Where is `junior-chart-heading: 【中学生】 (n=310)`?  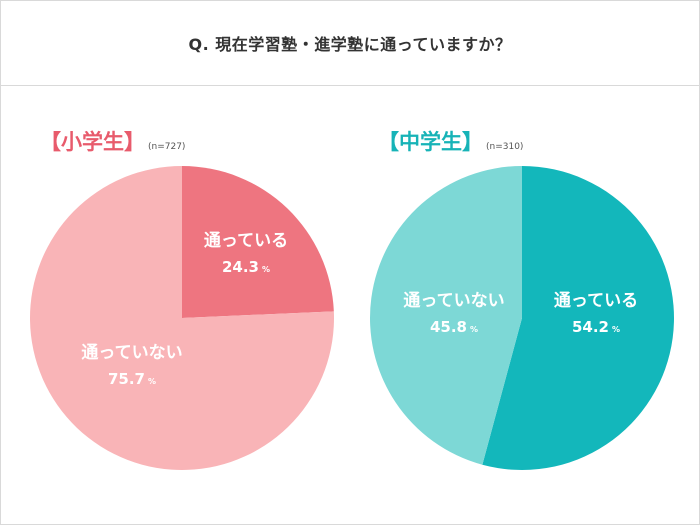
junior-chart-heading: 【中学生】 (n=310) is located at coordinates (450, 141).